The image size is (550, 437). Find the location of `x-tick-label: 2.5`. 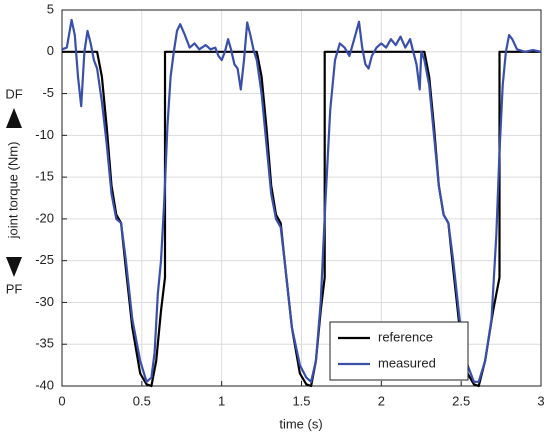

x-tick-label: 2.5 is located at coordinates (461, 400).